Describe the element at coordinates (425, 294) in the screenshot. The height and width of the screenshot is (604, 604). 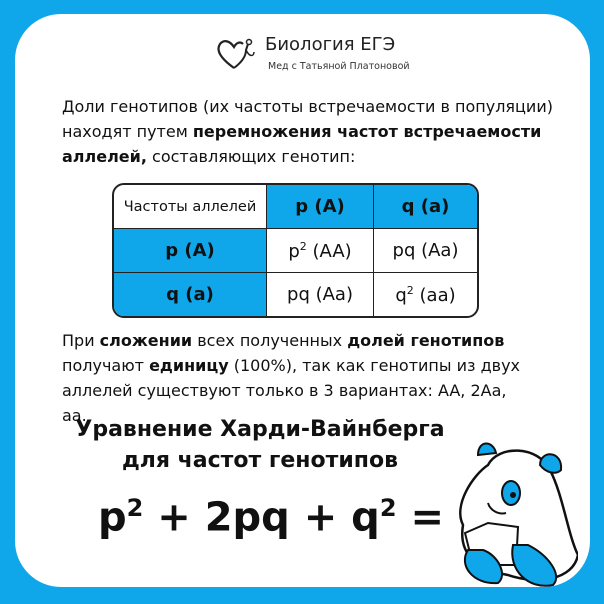
I see `table-cell: q2 (aa)` at that location.